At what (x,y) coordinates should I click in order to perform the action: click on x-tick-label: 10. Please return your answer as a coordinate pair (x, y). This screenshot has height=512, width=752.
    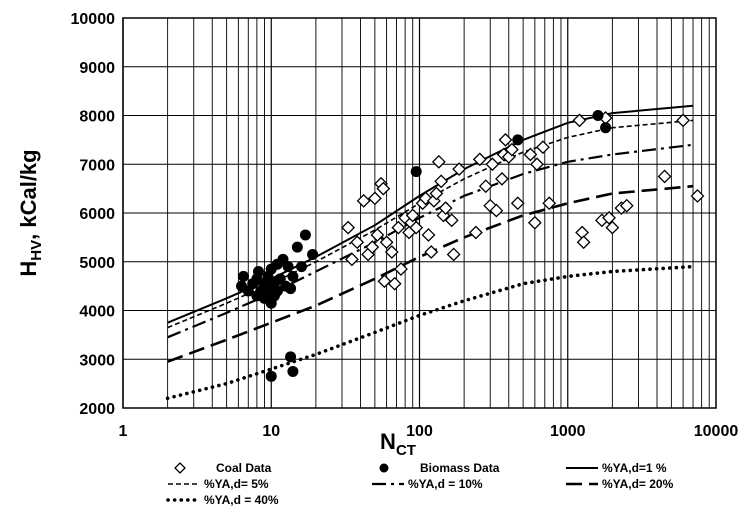
    Looking at the image, I should click on (271, 431).